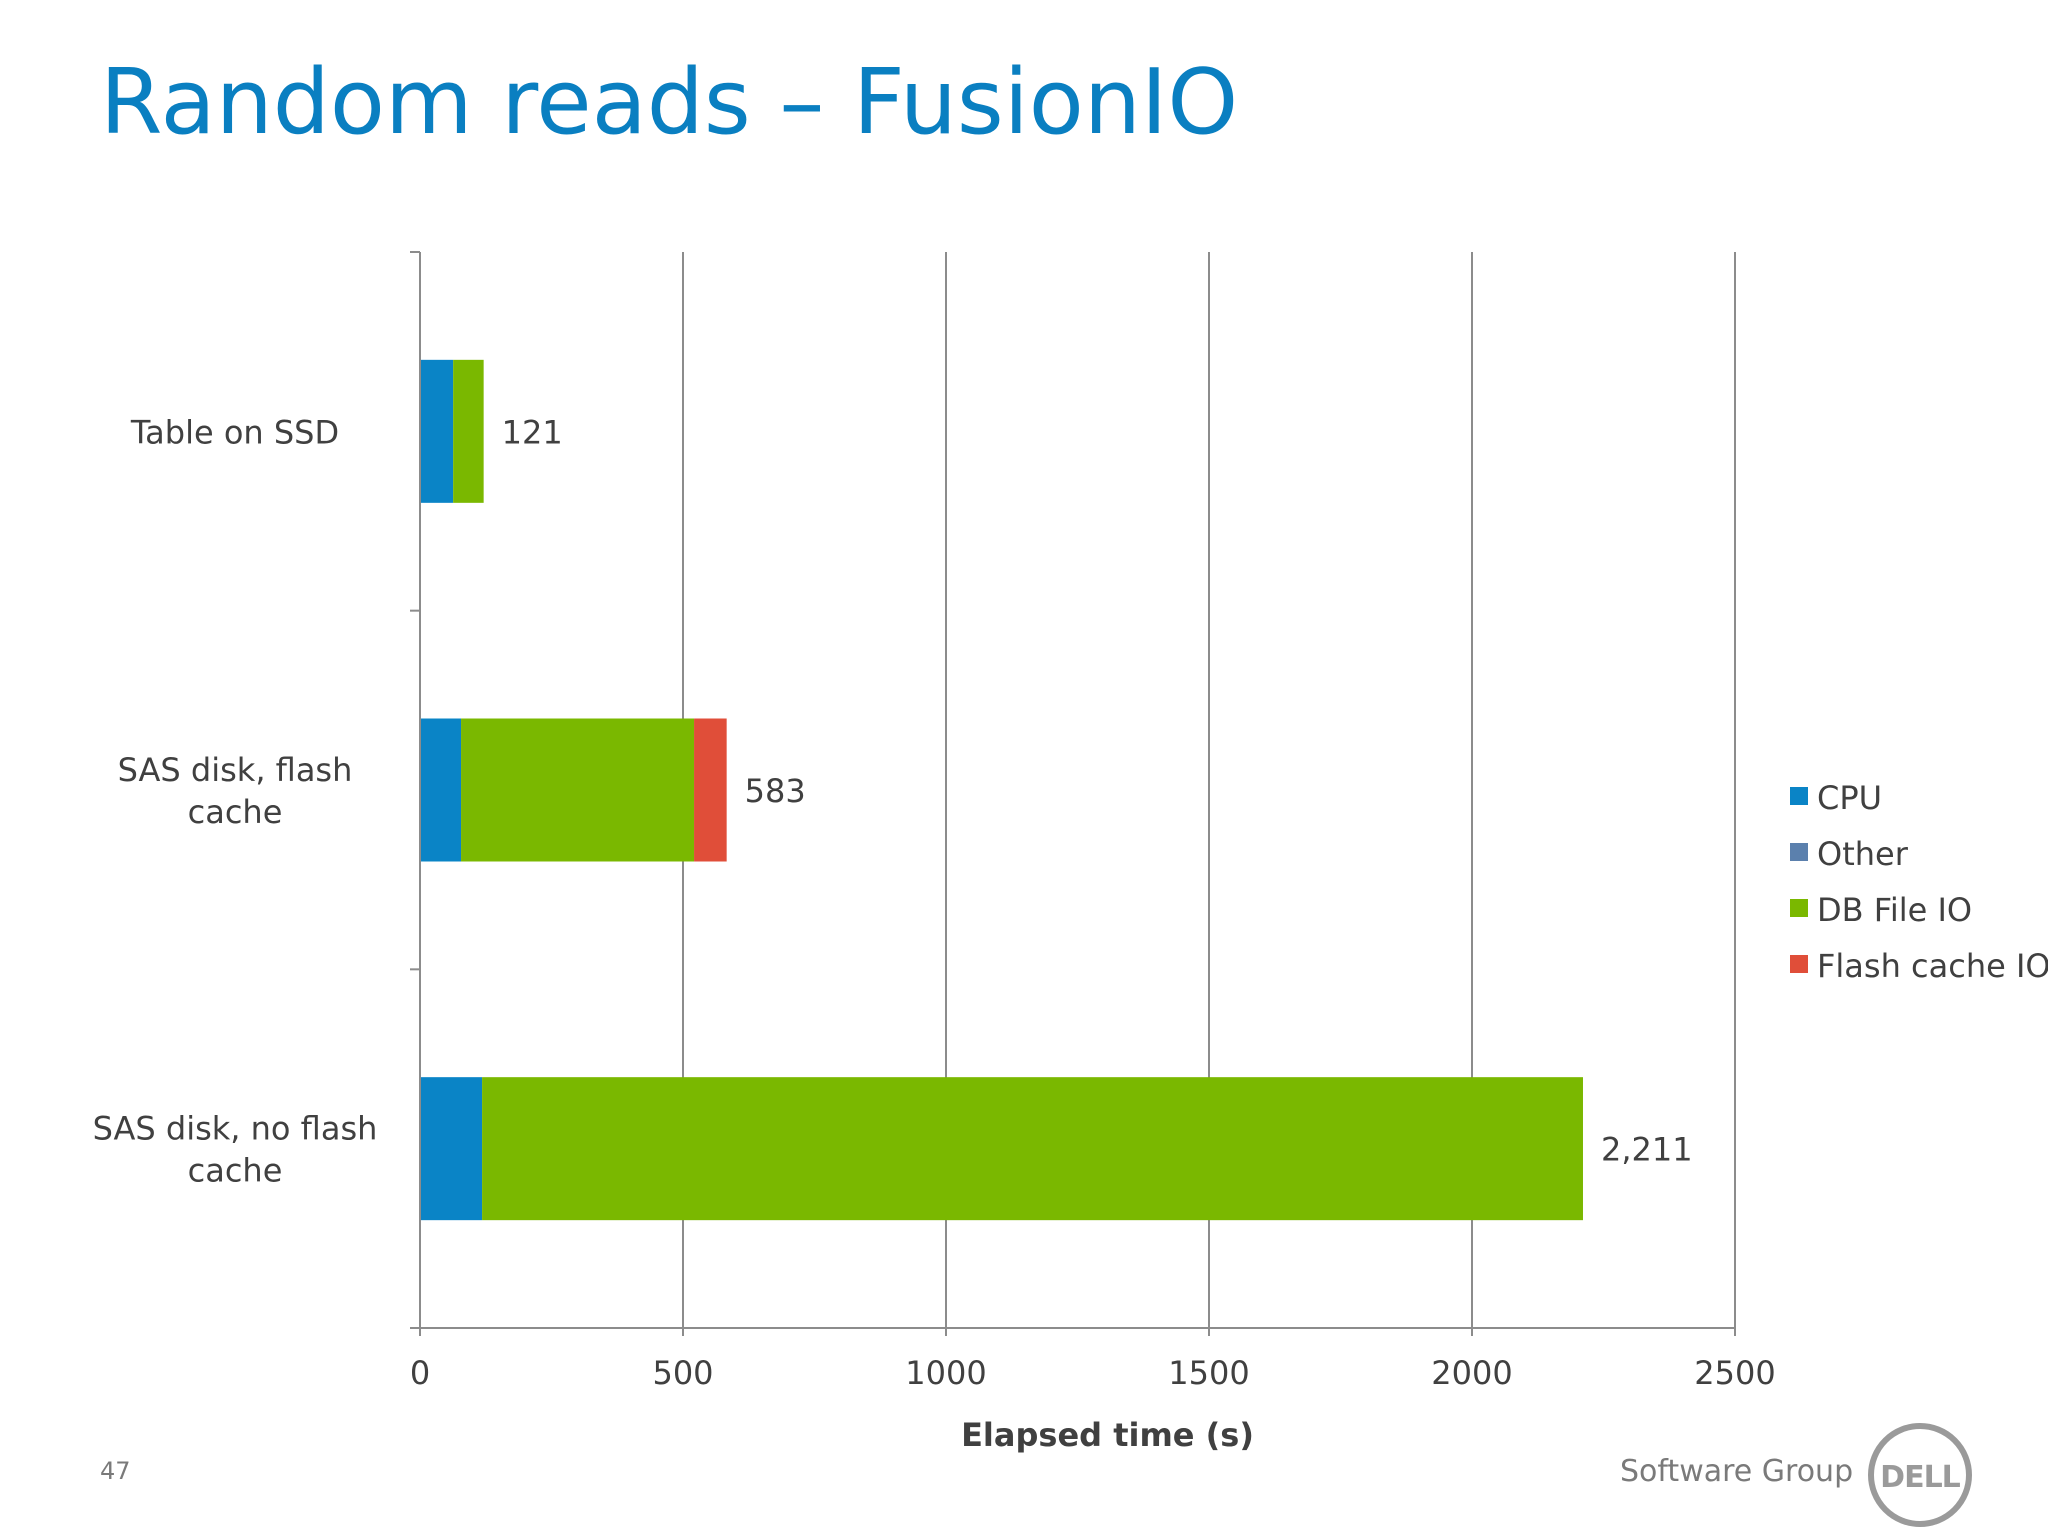 This screenshot has width=2048, height=1536. Describe the element at coordinates (710, 790) in the screenshot. I see `bar-flash-cache-io` at that location.